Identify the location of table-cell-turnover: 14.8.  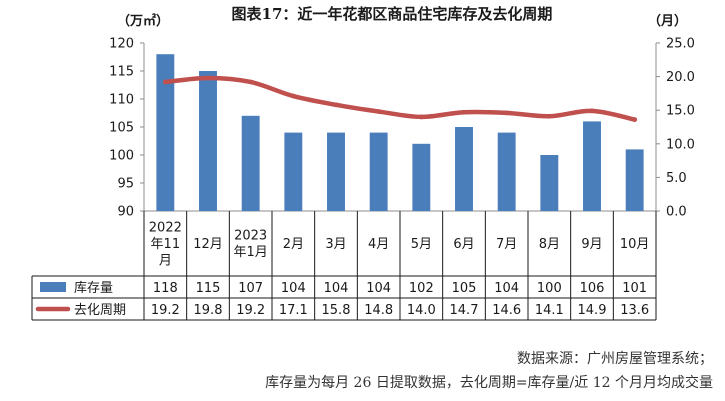
(378, 310).